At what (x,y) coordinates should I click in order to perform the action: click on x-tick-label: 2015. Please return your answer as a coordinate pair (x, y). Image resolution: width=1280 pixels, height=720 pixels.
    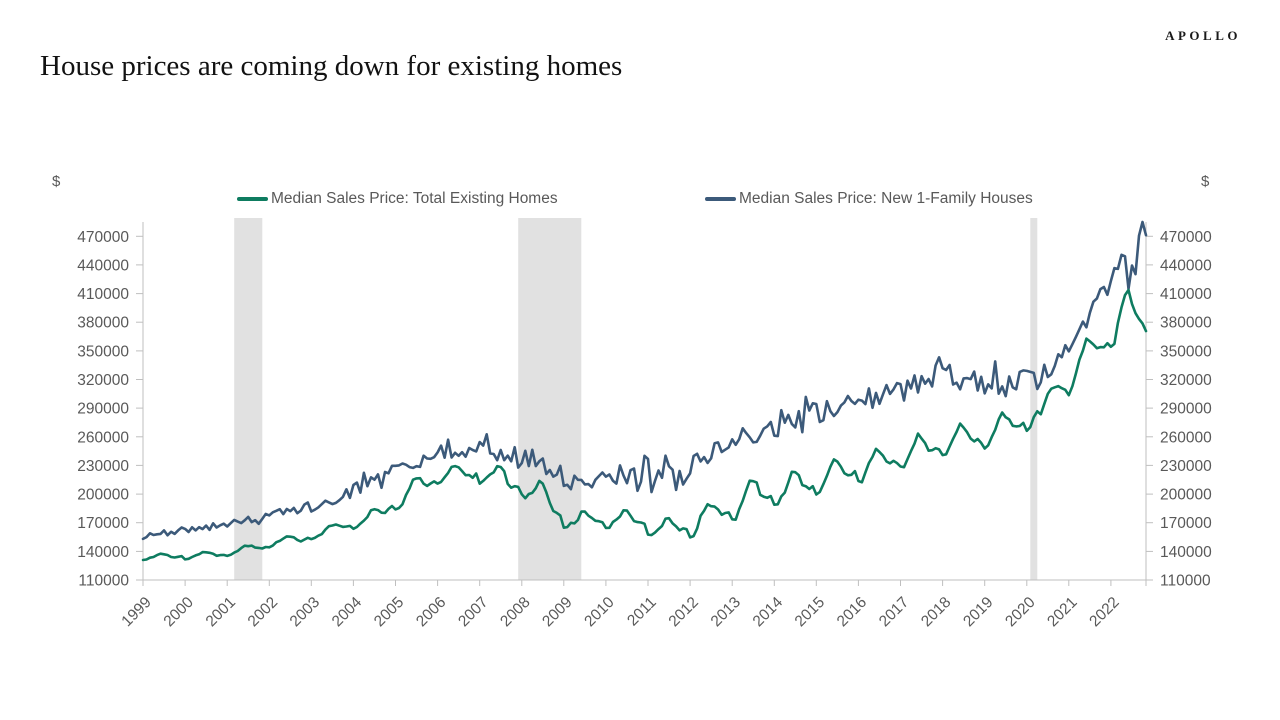
    Looking at the image, I should click on (810, 612).